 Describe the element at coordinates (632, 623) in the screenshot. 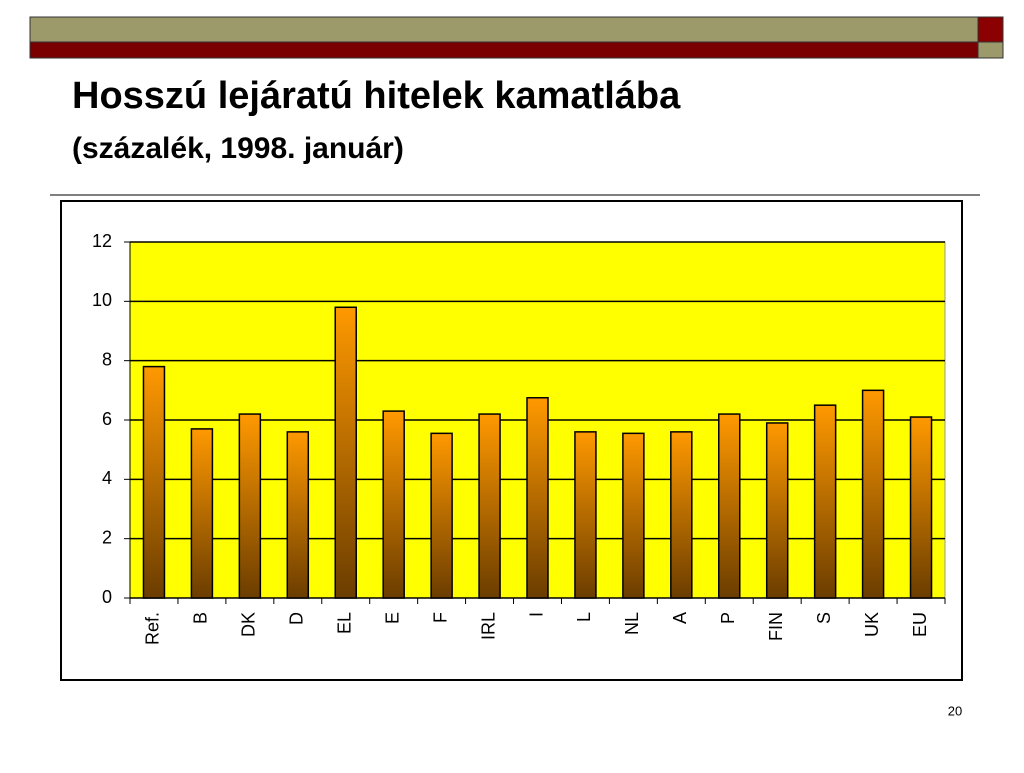

I see `x-tick-label: NL` at that location.